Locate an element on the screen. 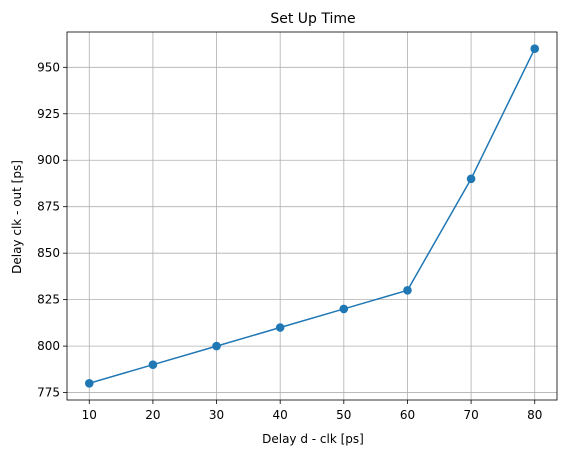  y-axis-label: Delay clk - out [ps] is located at coordinates (17, 217).